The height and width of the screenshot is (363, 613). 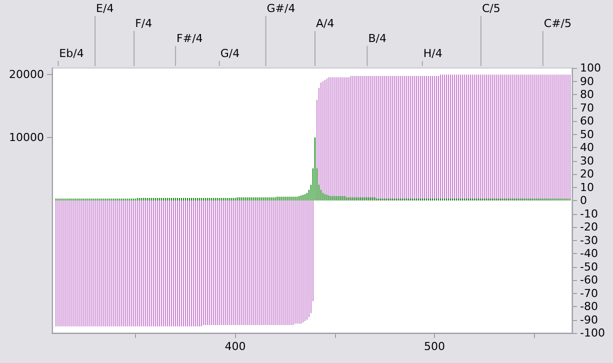 What do you see at coordinates (589, 240) in the screenshot?
I see `y2-tick-label: -30` at bounding box center [589, 240].